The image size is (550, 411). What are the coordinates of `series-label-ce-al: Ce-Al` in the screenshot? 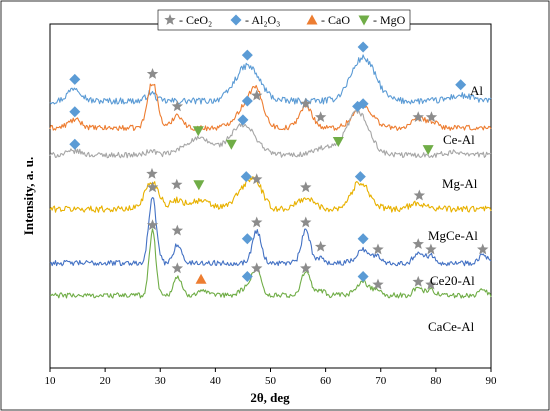 It's located at (459, 139).